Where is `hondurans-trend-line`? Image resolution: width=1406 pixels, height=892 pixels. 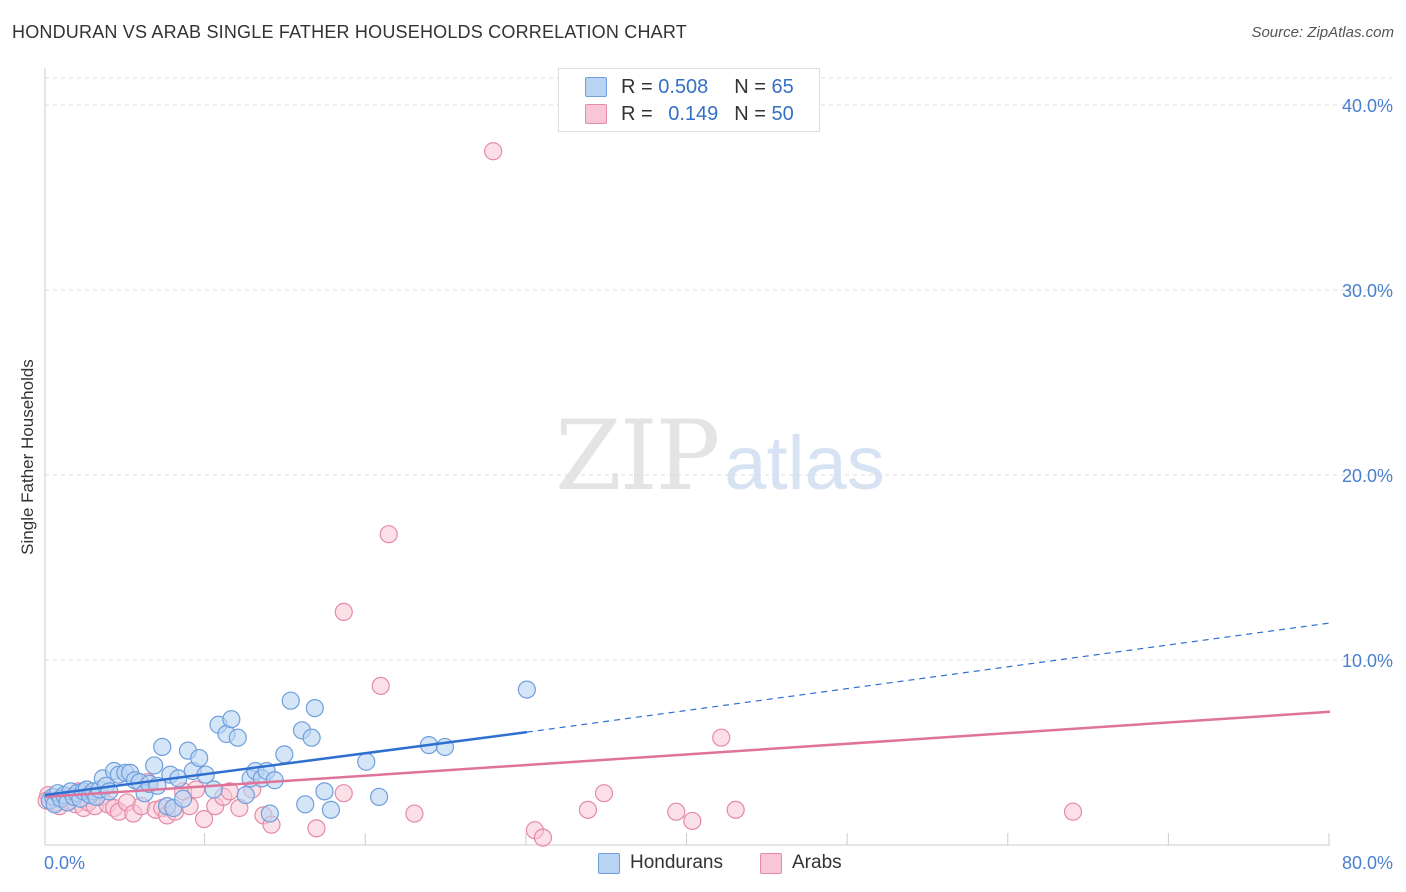 hondurans-trend-line is located at coordinates (286, 763).